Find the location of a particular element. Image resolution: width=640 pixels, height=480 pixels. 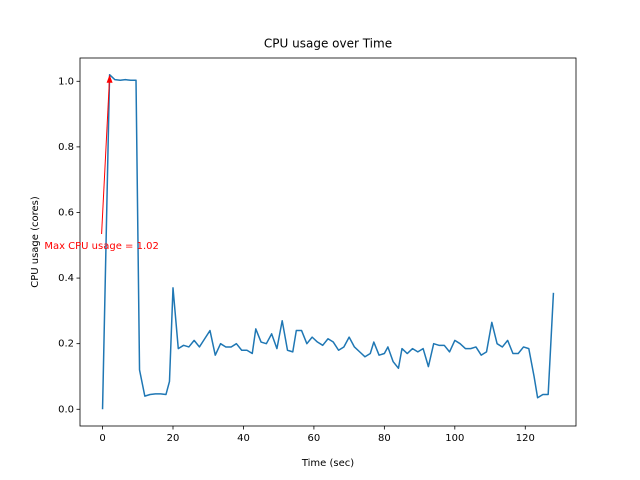

y-tick-label: 0.4 is located at coordinates (66, 278).